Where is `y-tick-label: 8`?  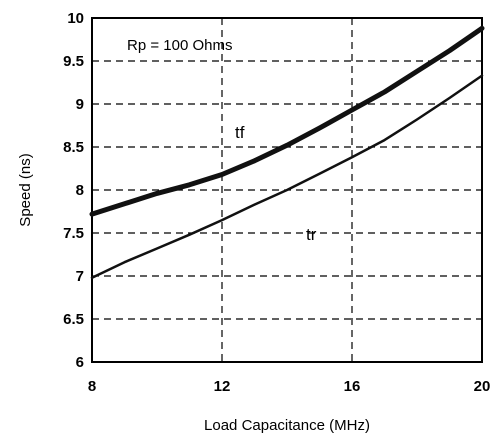
y-tick-label: 8 is located at coordinates (80, 190).